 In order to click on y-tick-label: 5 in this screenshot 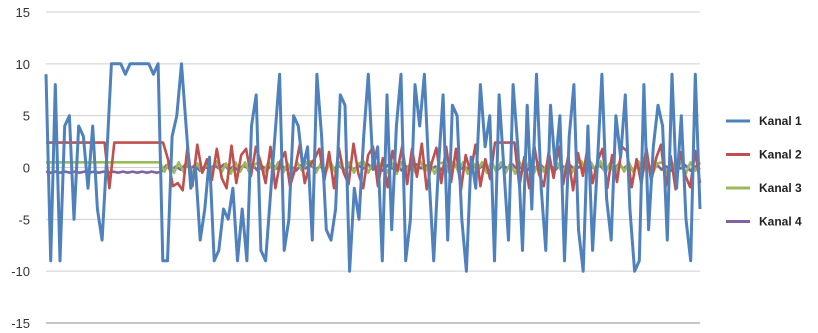, I will do `click(26, 116)`.